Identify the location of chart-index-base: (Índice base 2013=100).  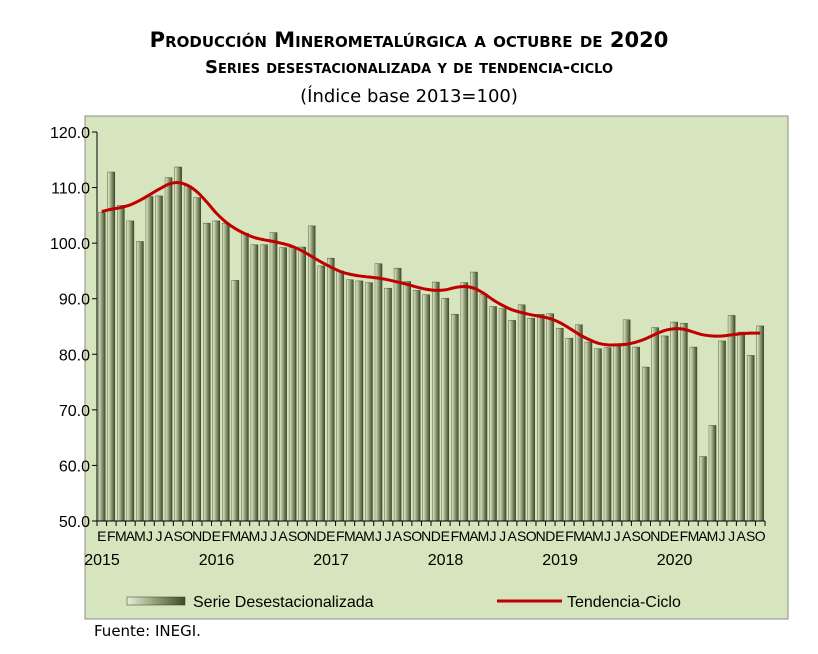
(409, 96).